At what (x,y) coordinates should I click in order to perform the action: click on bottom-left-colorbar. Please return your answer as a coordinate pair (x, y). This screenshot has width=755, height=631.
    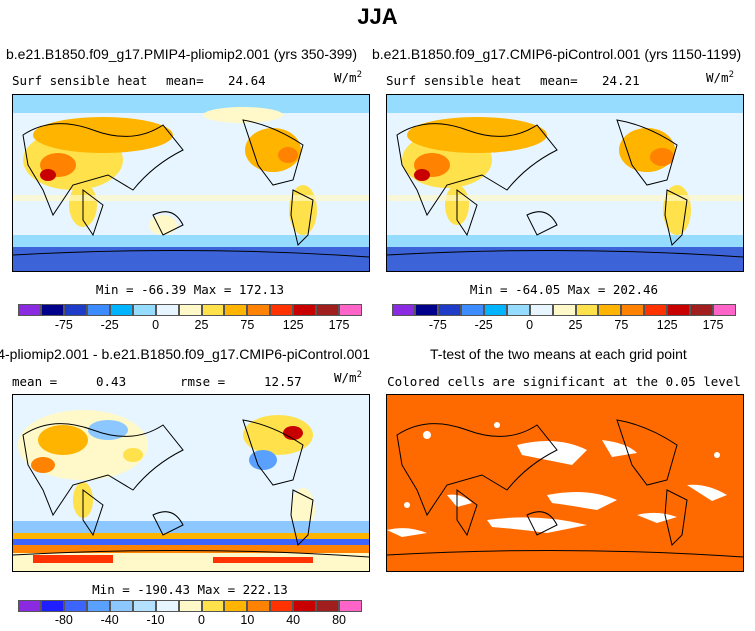
    Looking at the image, I should click on (190, 606).